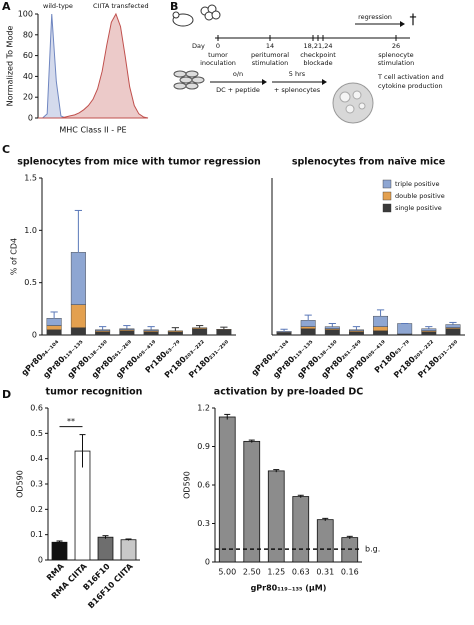  What do you see at coordinates (71, 421) in the screenshot?
I see `significance-label: **` at bounding box center [71, 421].